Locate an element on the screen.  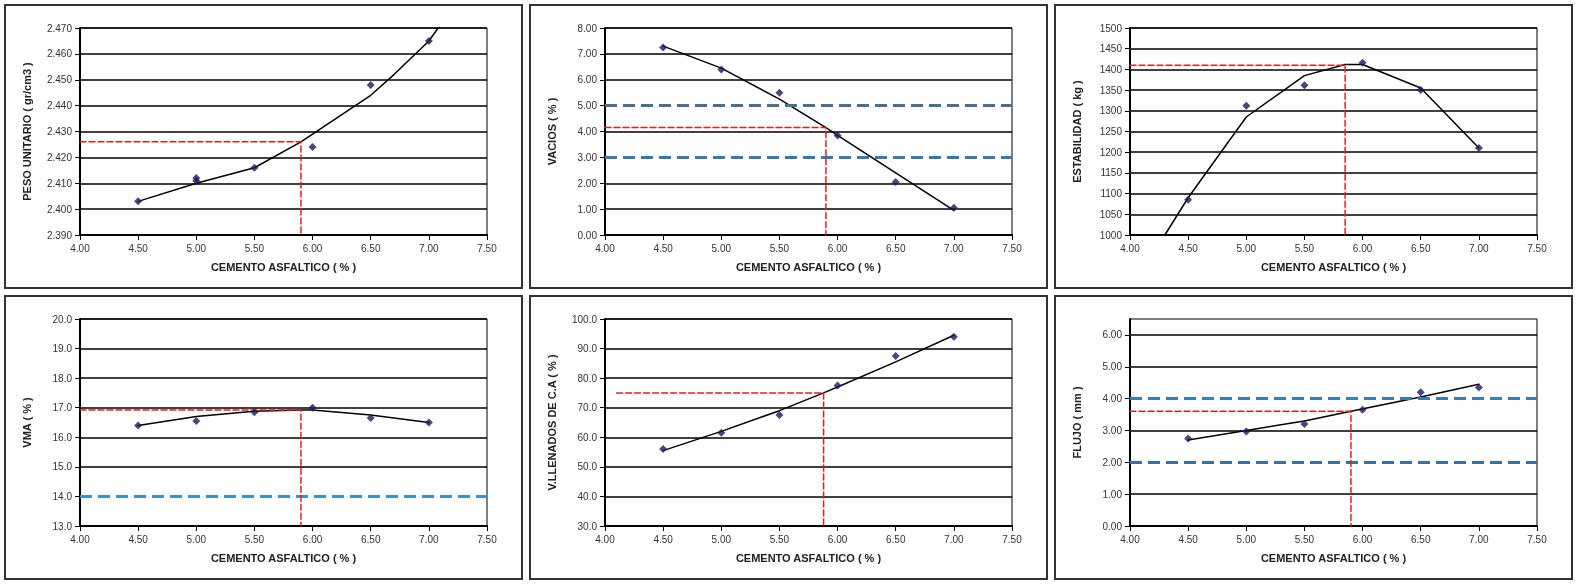
y-tick-label: 2.450 is located at coordinates (59, 80).